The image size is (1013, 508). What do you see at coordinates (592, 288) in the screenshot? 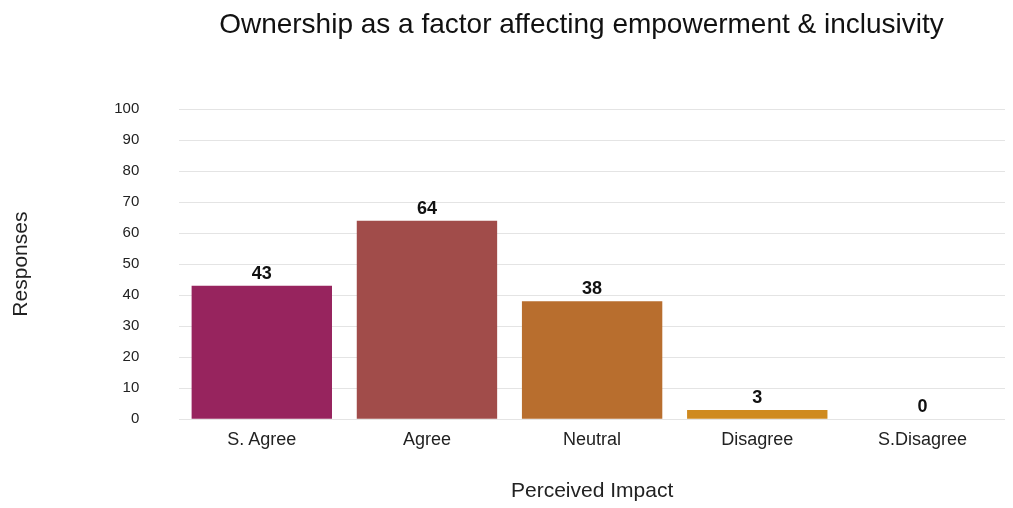
I see `data-label: 38` at bounding box center [592, 288].